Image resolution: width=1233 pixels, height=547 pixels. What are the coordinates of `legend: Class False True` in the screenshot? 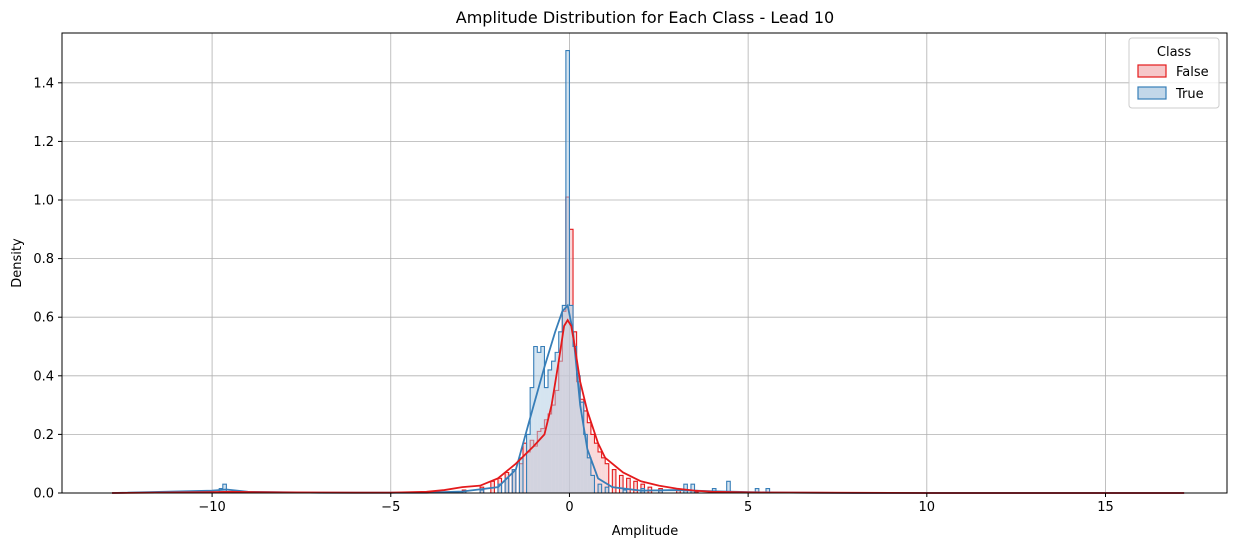 It's located at (1174, 73).